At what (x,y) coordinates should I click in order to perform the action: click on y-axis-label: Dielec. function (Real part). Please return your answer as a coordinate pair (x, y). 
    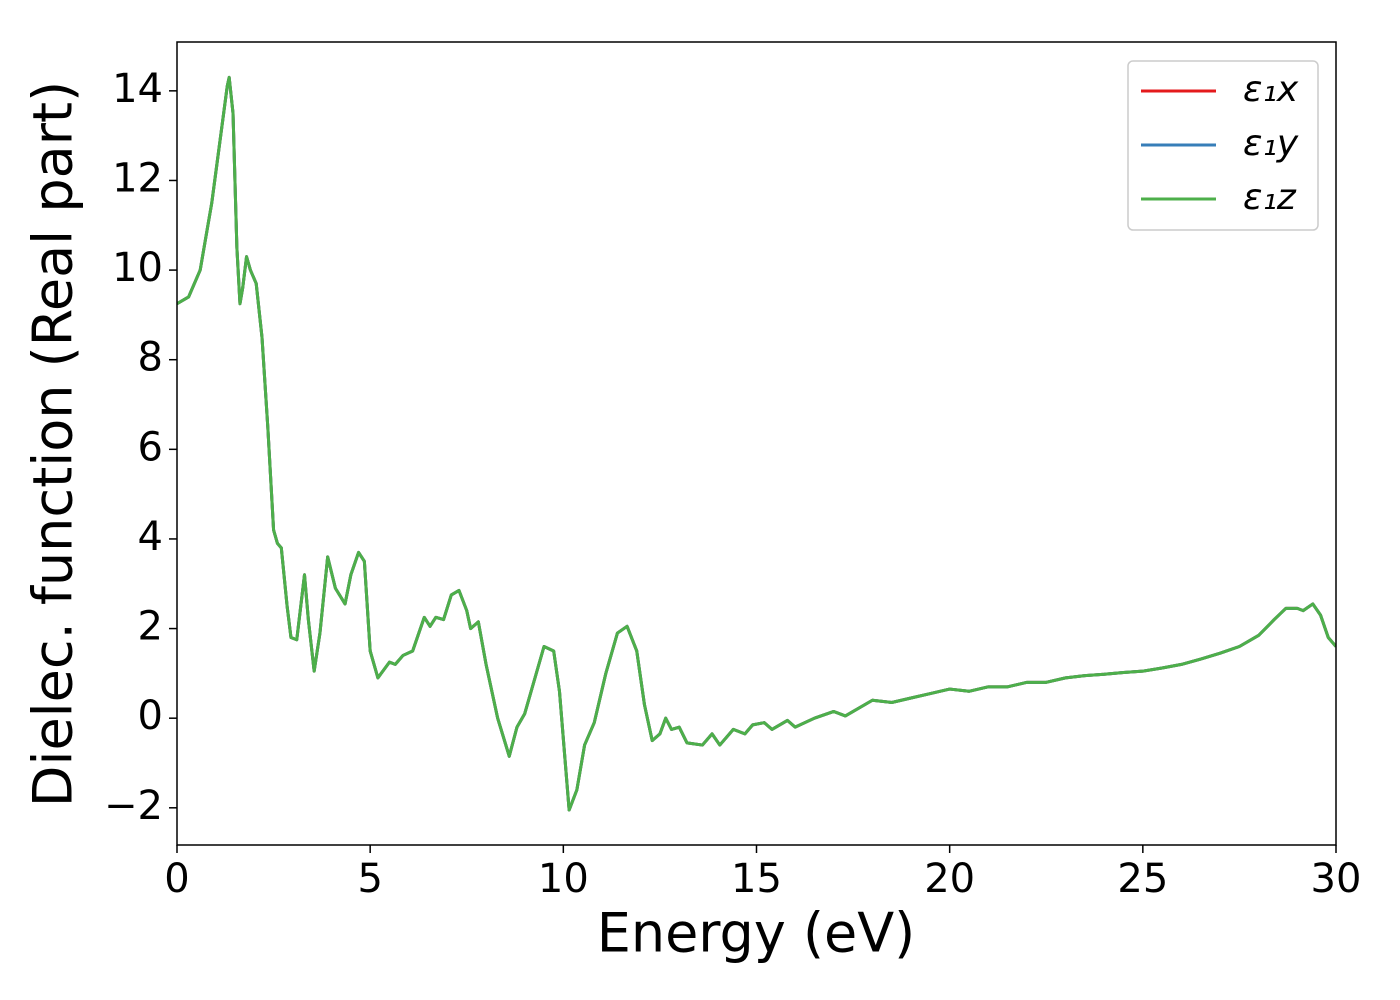
    Looking at the image, I should click on (53, 444).